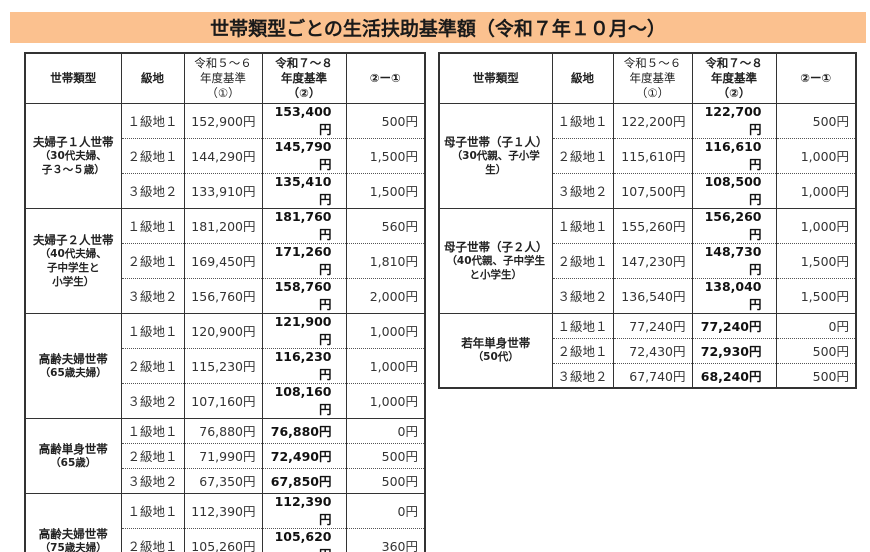 This screenshot has width=870, height=552. What do you see at coordinates (734, 156) in the screenshot?
I see `new-standard-cell: 116,610円` at bounding box center [734, 156].